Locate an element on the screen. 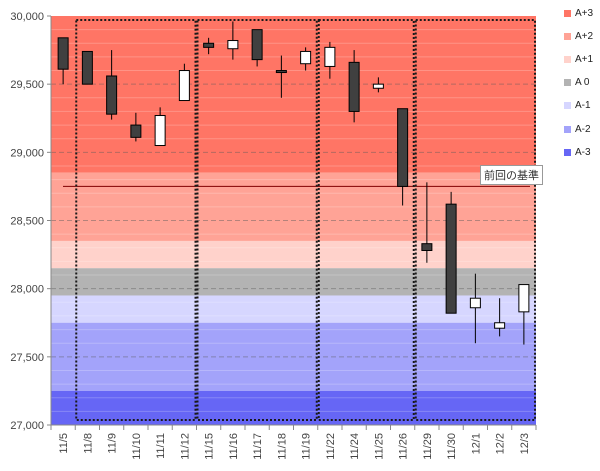 The width and height of the screenshot is (600, 471). x-tick-label: 11/25 is located at coordinates (379, 446).